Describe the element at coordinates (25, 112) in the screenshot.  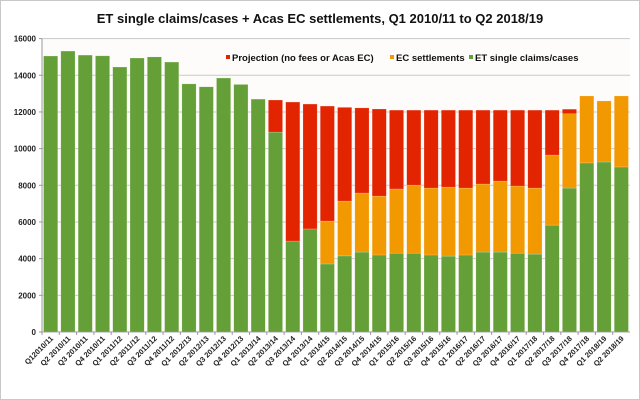
I see `y-tick-label: 12000` at that location.